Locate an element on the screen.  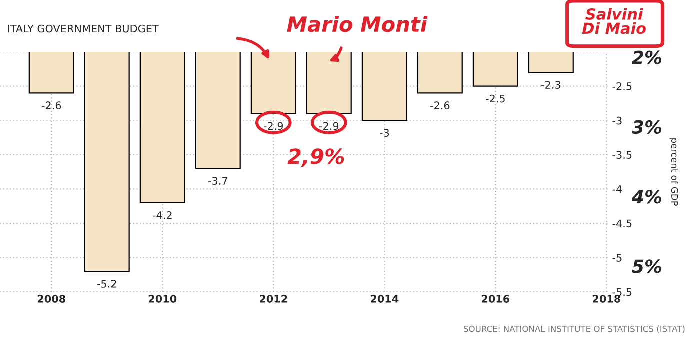
text: 4% is located at coordinates (647, 197).